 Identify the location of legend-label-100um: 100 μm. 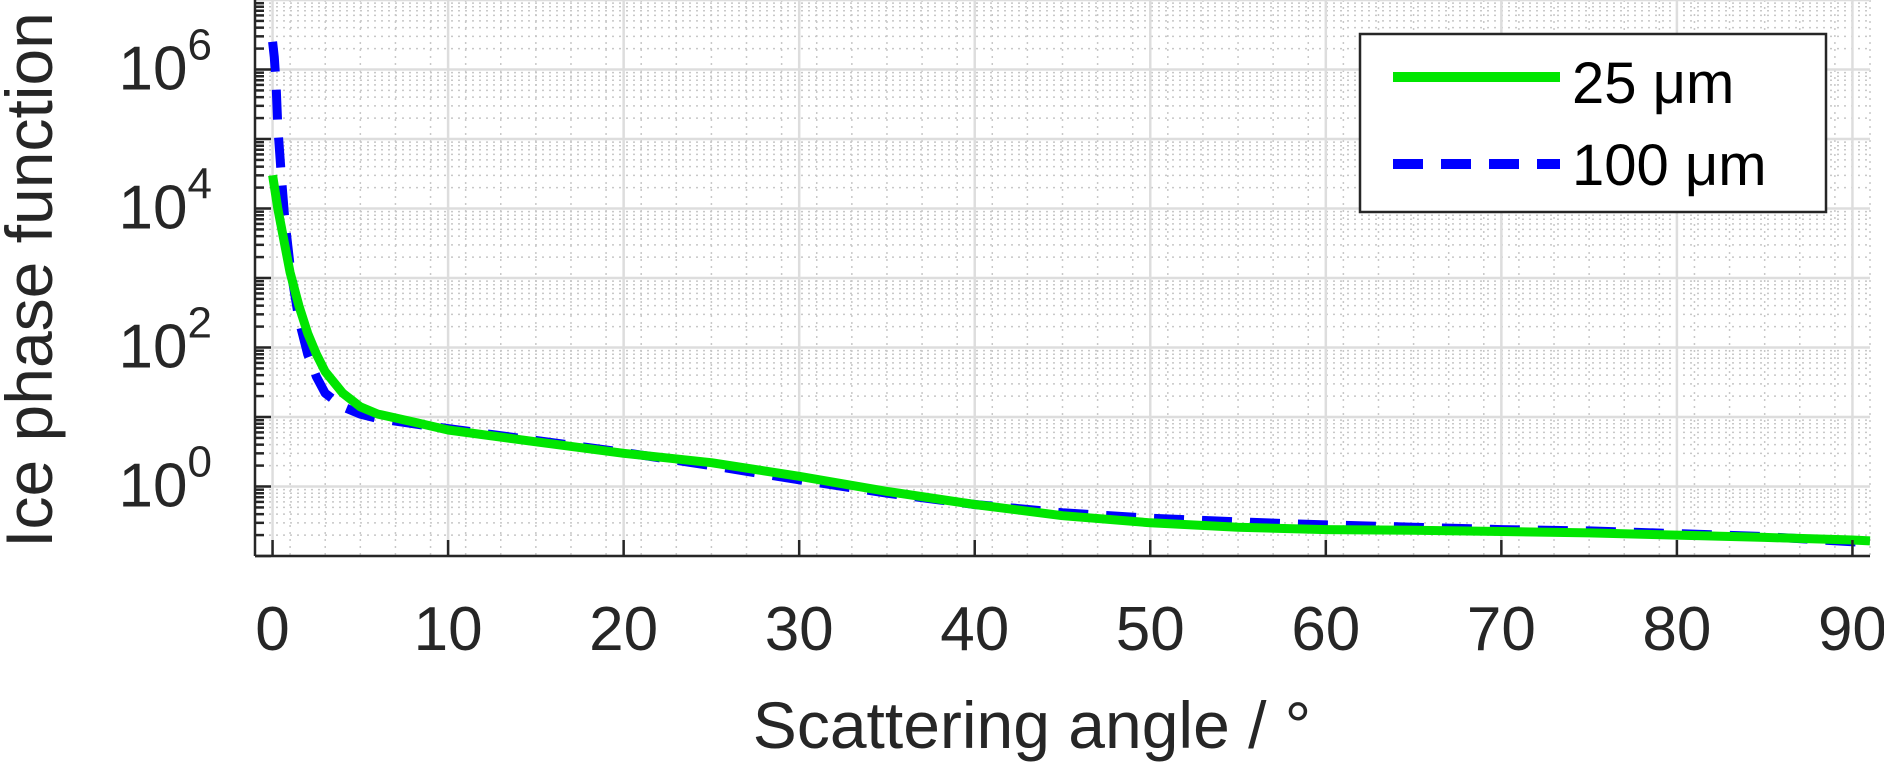
(1669, 165).